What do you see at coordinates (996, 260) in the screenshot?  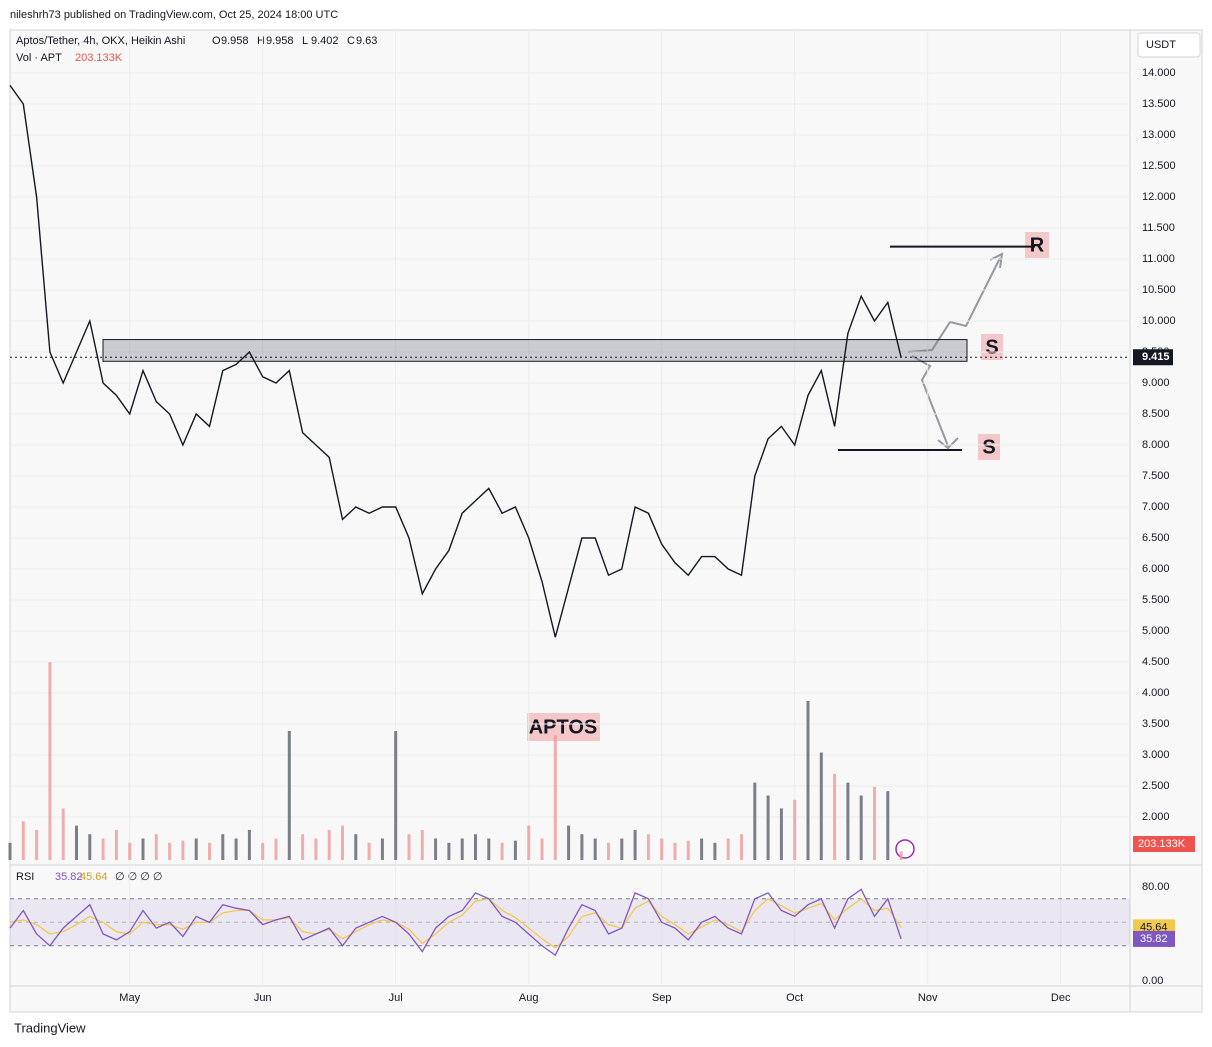 I see `arrow-head` at bounding box center [996, 260].